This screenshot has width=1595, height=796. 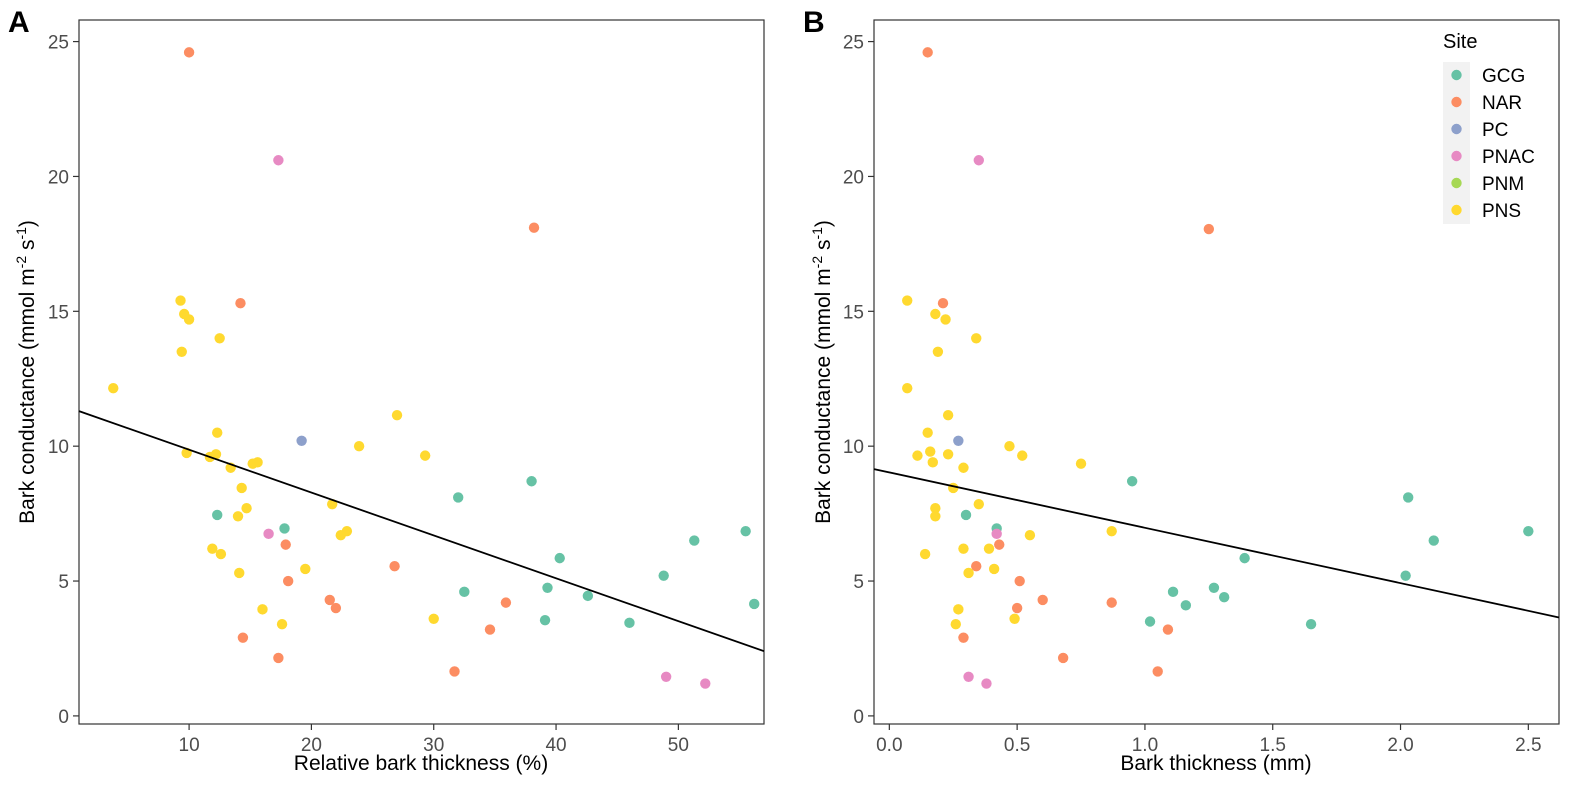 What do you see at coordinates (1216, 543) in the screenshot?
I see `panel-b-fit-line` at bounding box center [1216, 543].